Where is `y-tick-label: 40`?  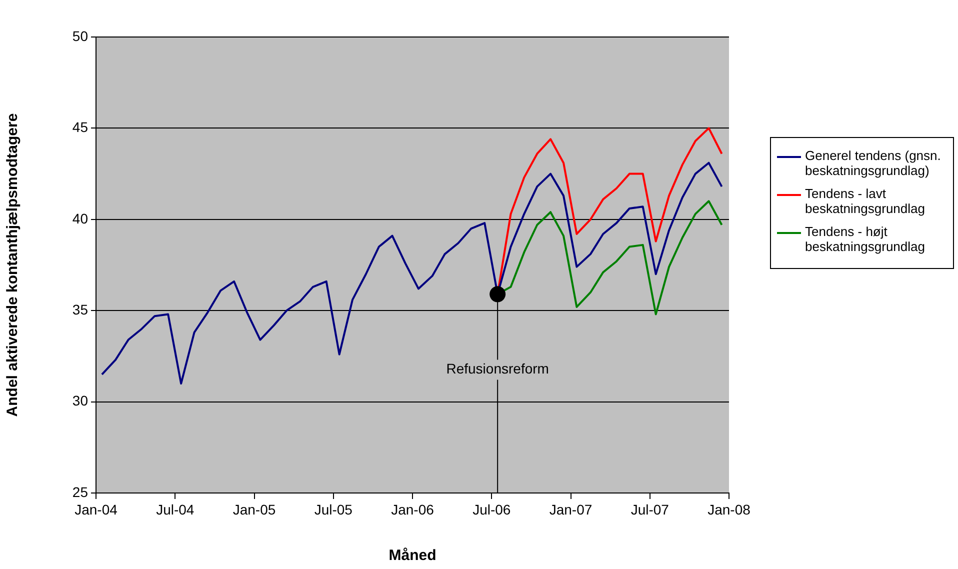 y-tick-label: 40 is located at coordinates (80, 218).